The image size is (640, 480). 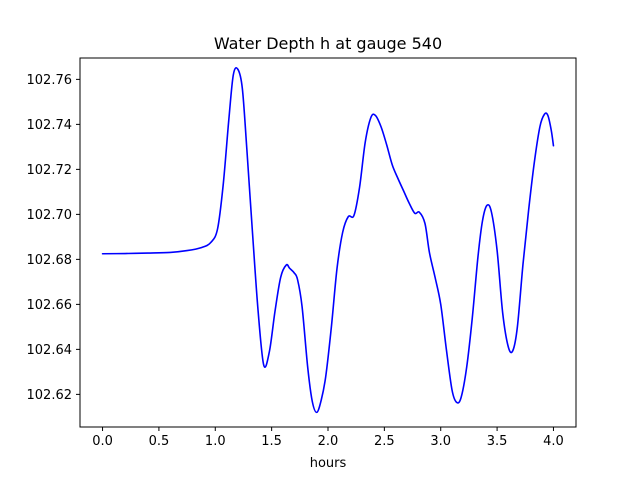 What do you see at coordinates (50, 305) in the screenshot?
I see `y-tick-label: 102.66` at bounding box center [50, 305].